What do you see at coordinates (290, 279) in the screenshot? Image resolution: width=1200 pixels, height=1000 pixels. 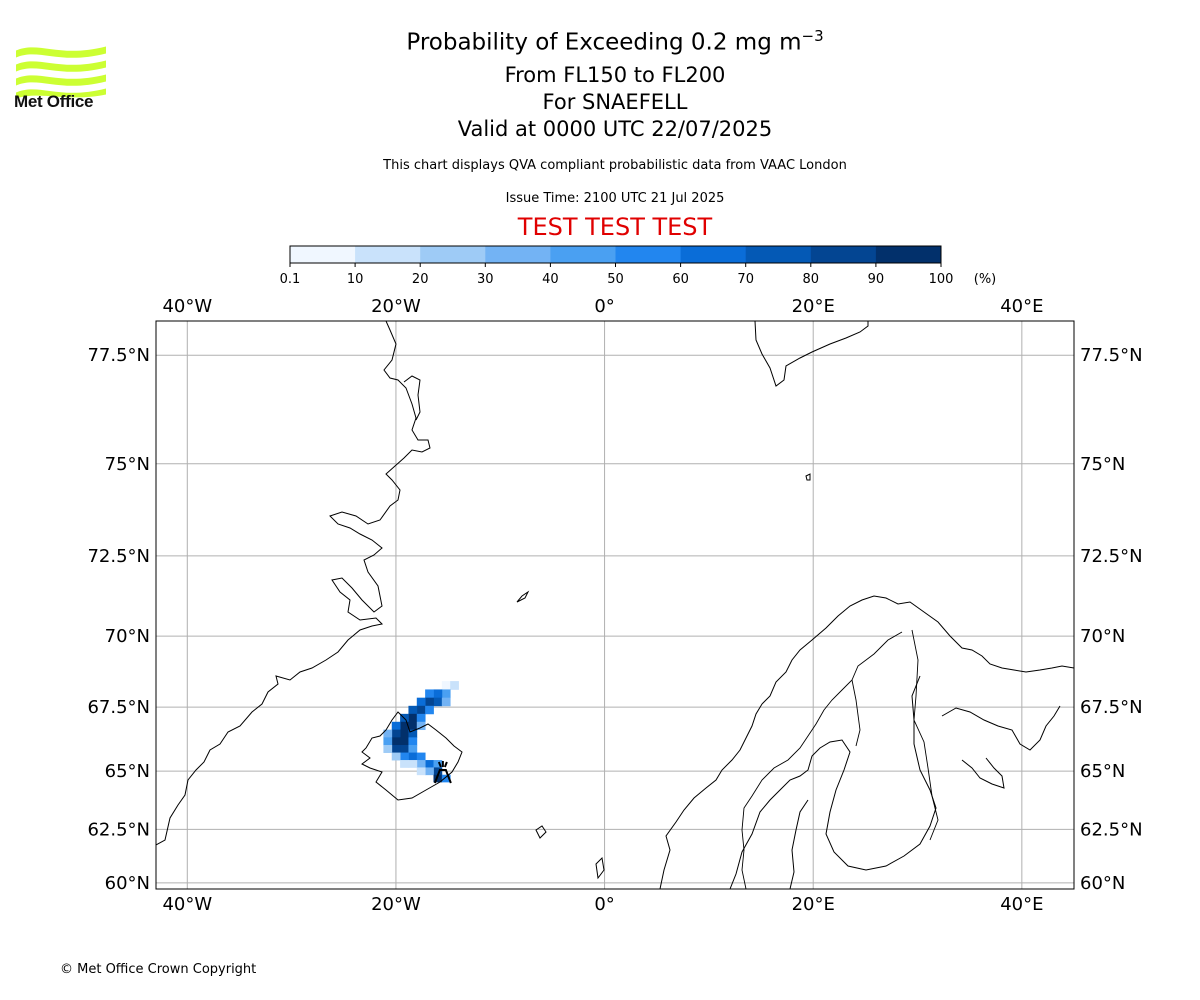 I see `colorbar-tick-label: 0.1` at bounding box center [290, 279].